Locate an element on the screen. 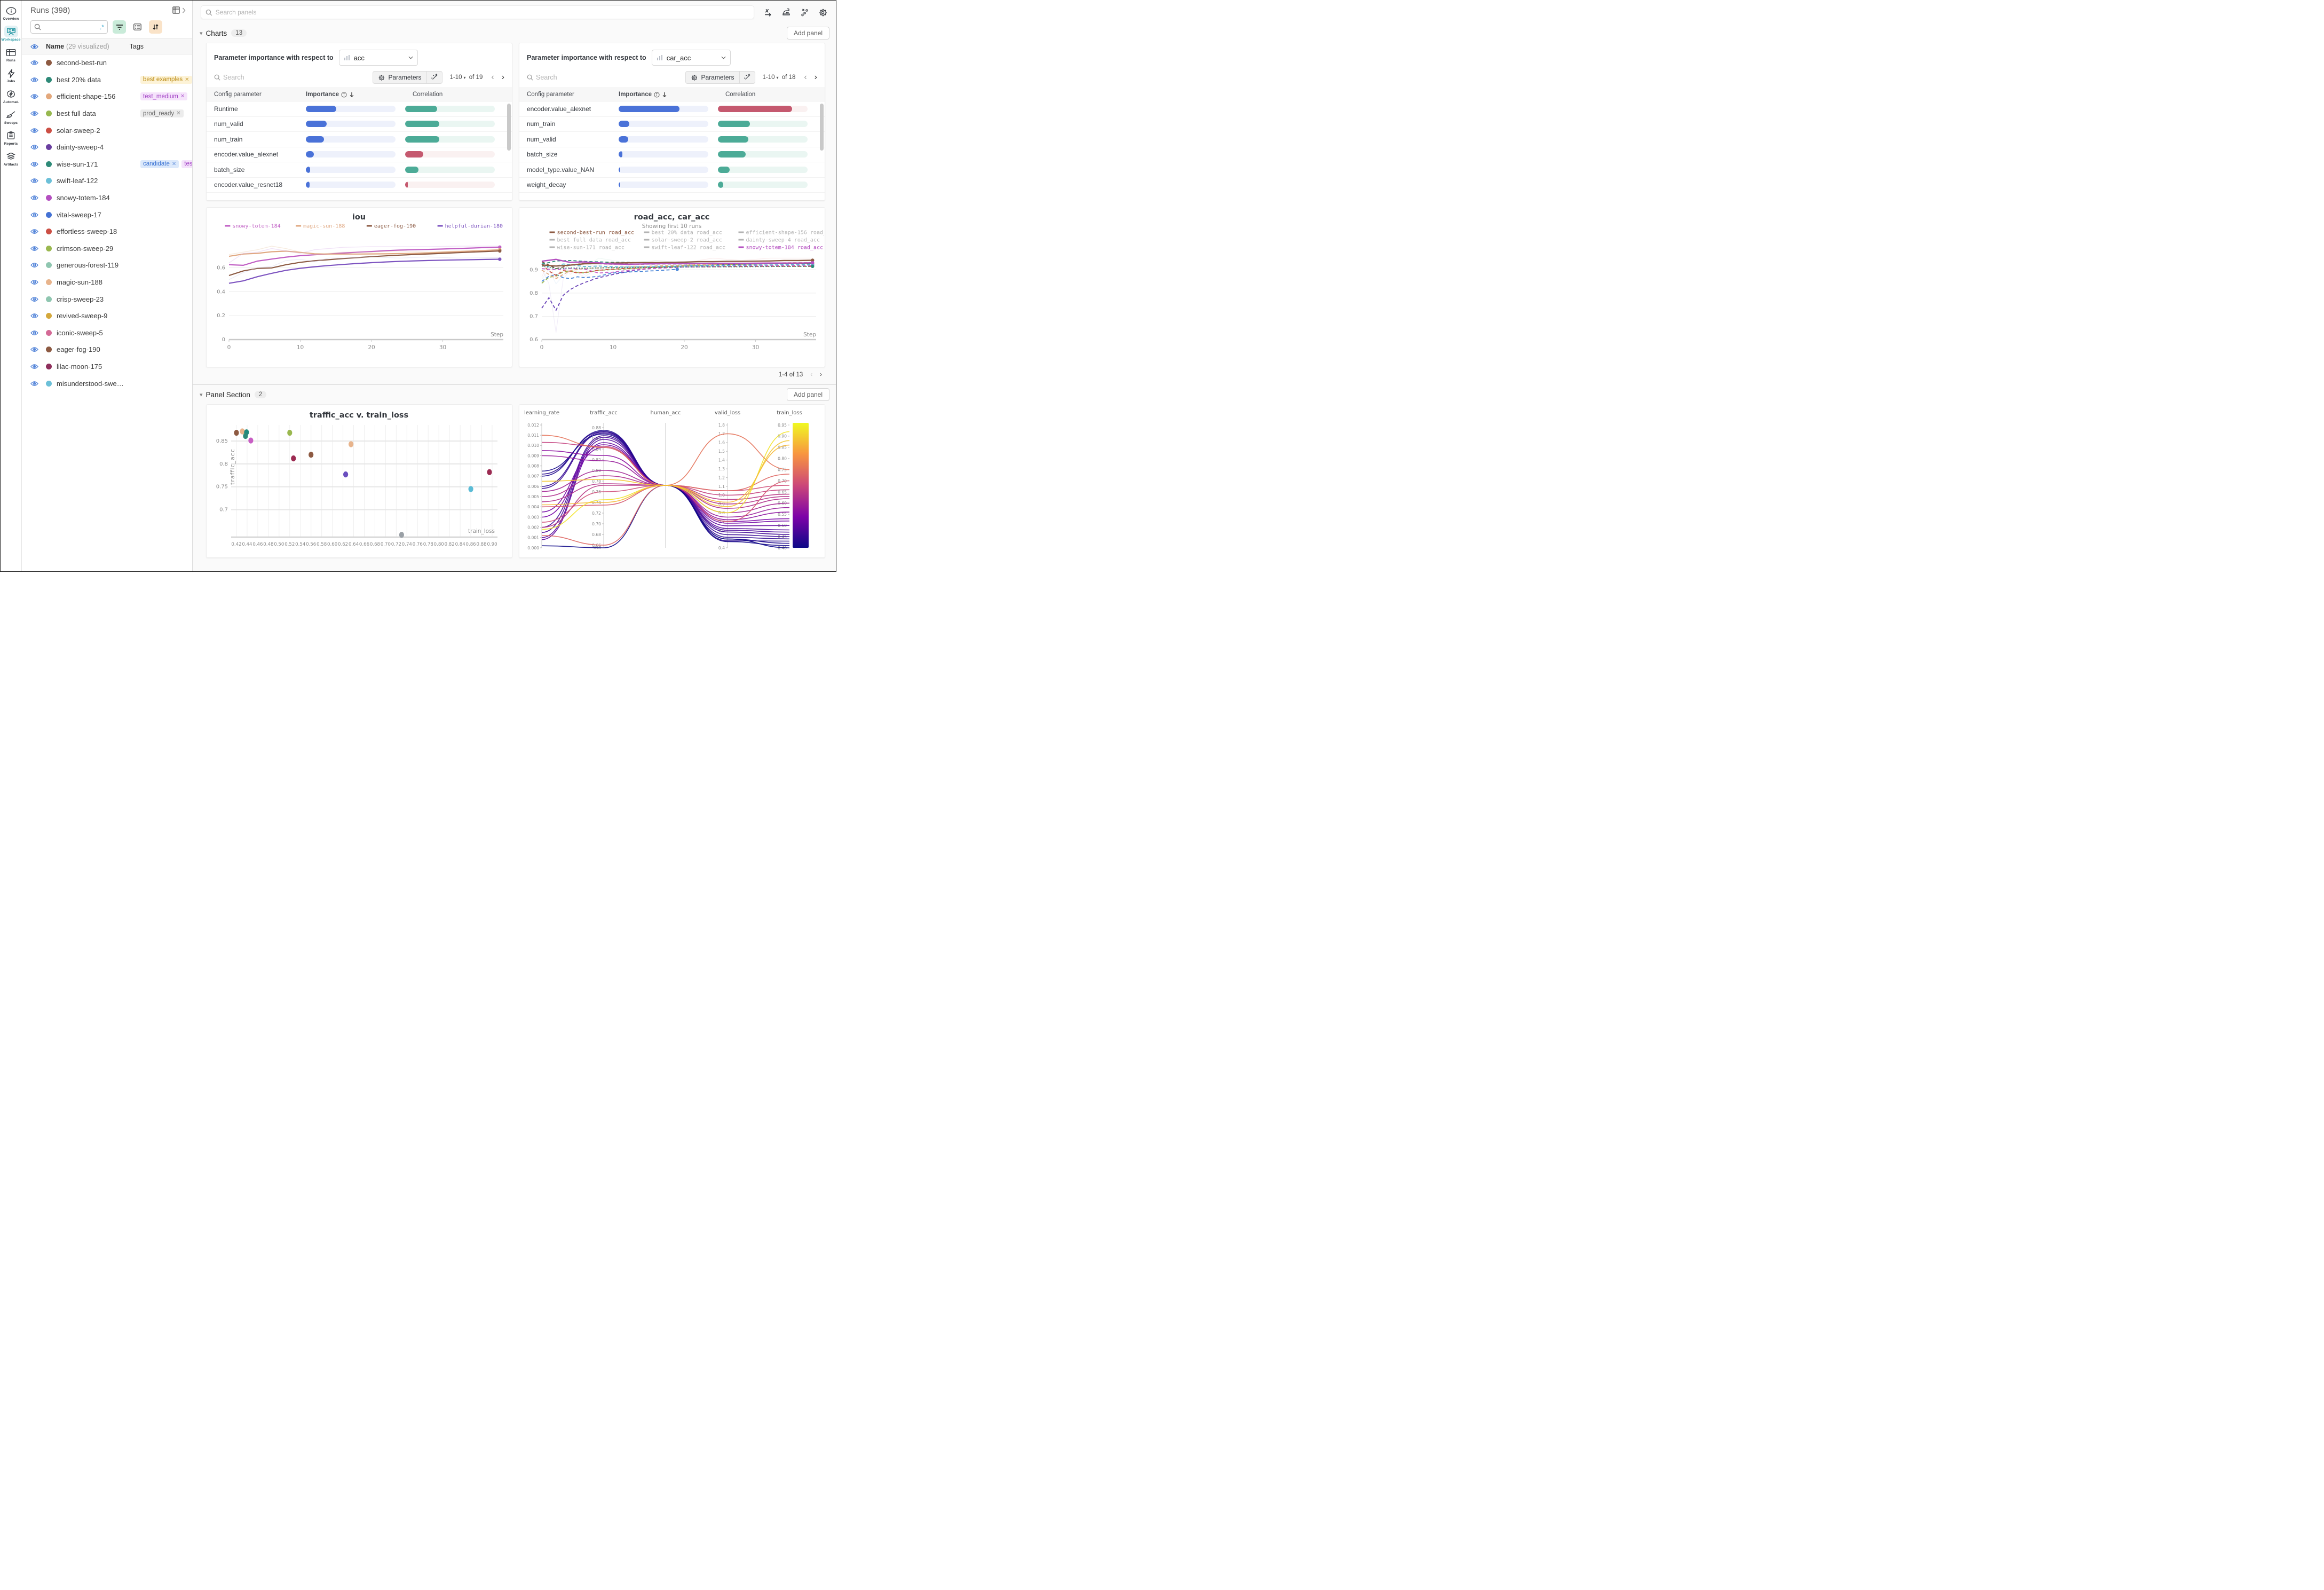 The height and width of the screenshot is (1590, 2324). run-tag: candidate ✕ is located at coordinates (159, 164).